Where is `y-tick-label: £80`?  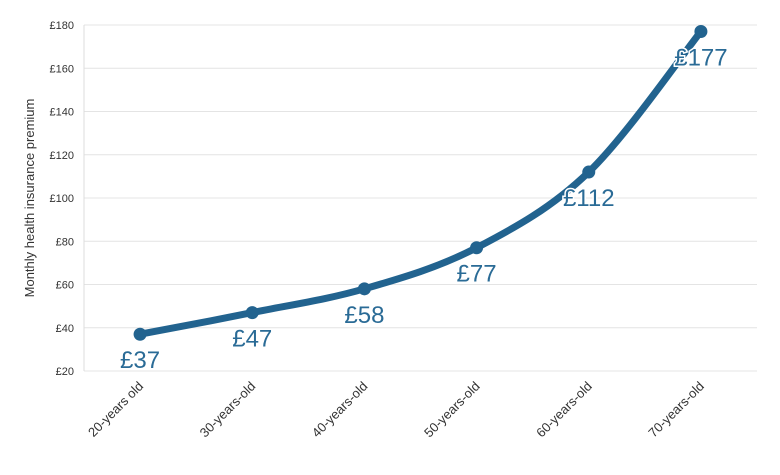 y-tick-label: £80 is located at coordinates (65, 242).